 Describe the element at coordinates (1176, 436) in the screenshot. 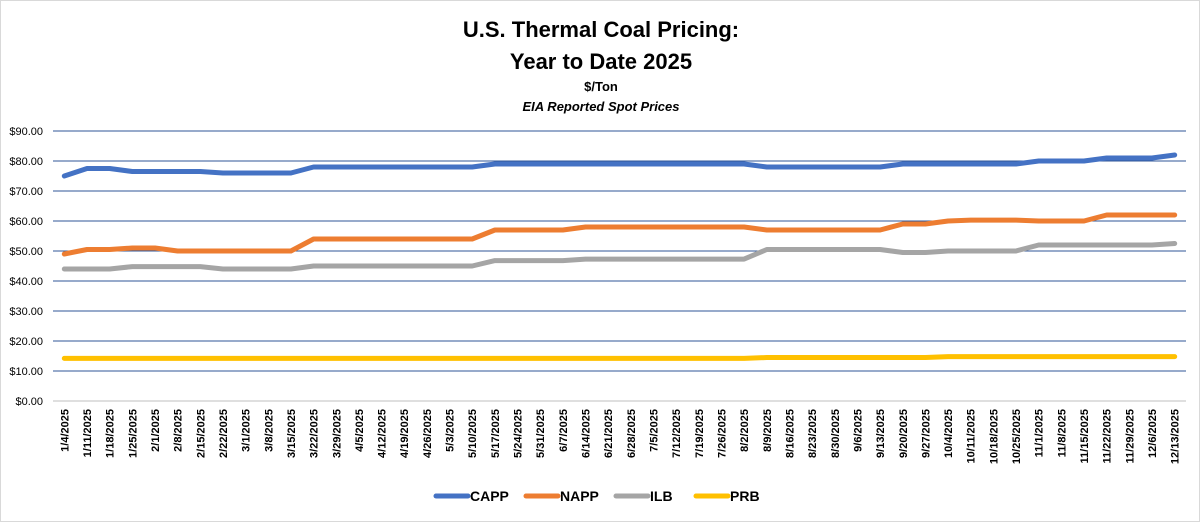

I see `x-tick-label: 12/13/2025` at that location.